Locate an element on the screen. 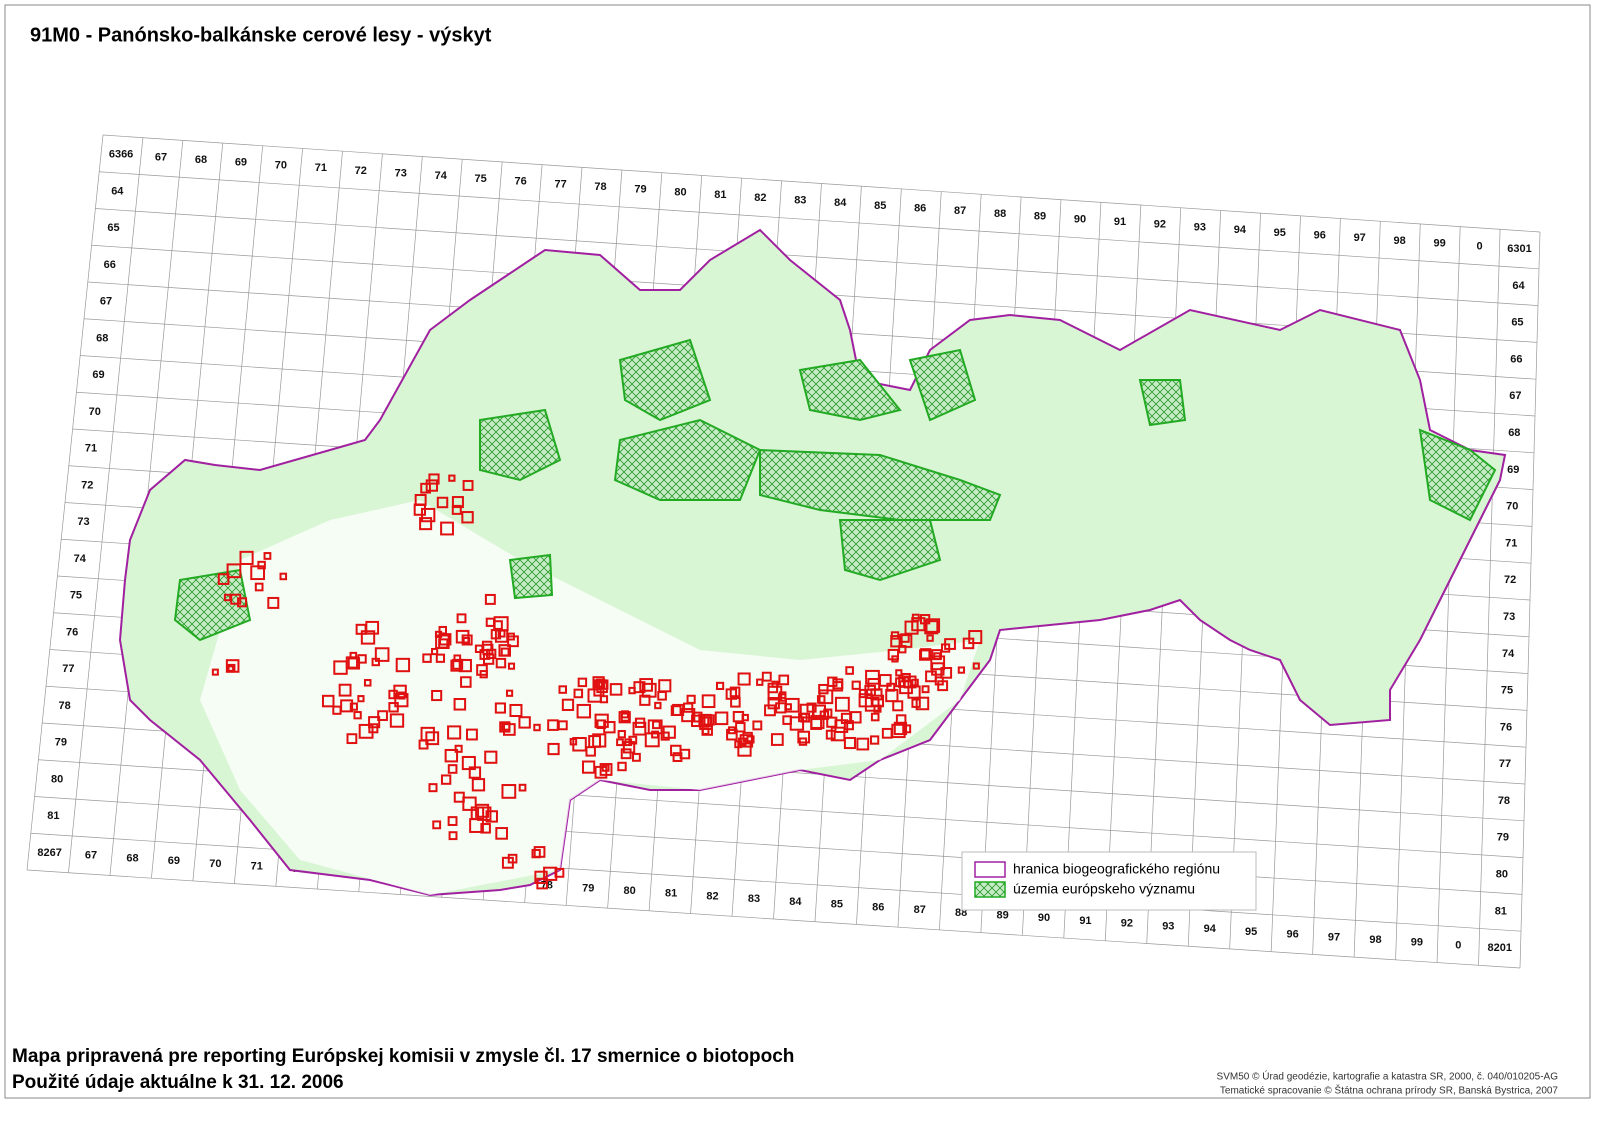 This screenshot has height=1124, width=1597. grid-label: 8201 is located at coordinates (1500, 948).